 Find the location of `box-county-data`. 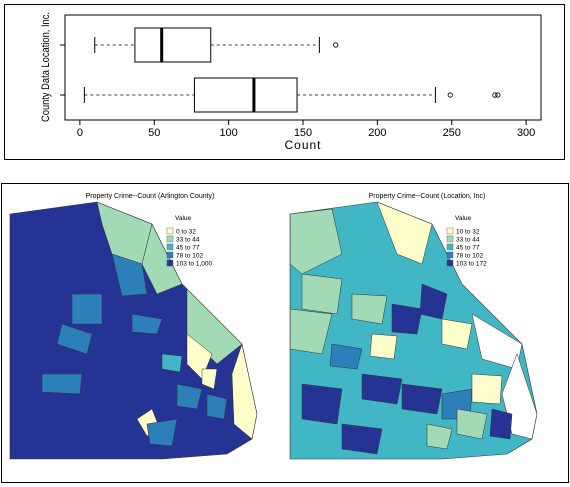

box-county-data is located at coordinates (292, 95).